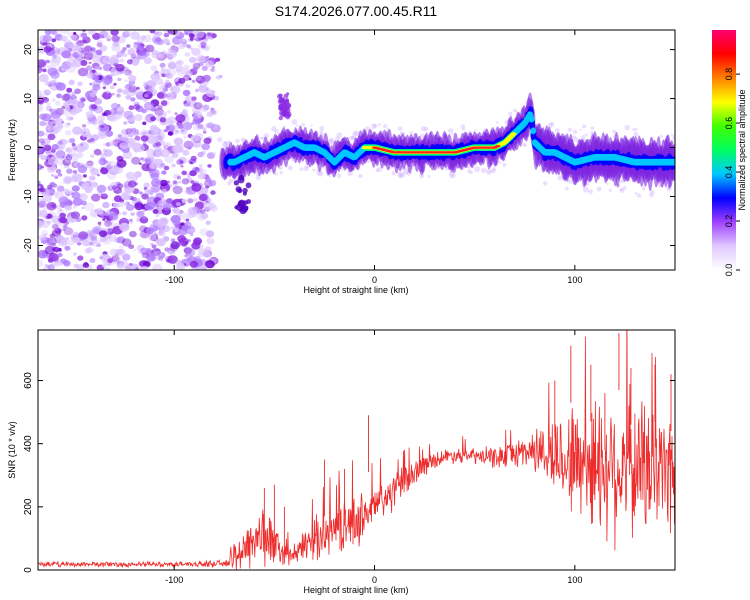 The width and height of the screenshot is (750, 600). What do you see at coordinates (280, 118) in the screenshot?
I see `spur-blob` at bounding box center [280, 118].